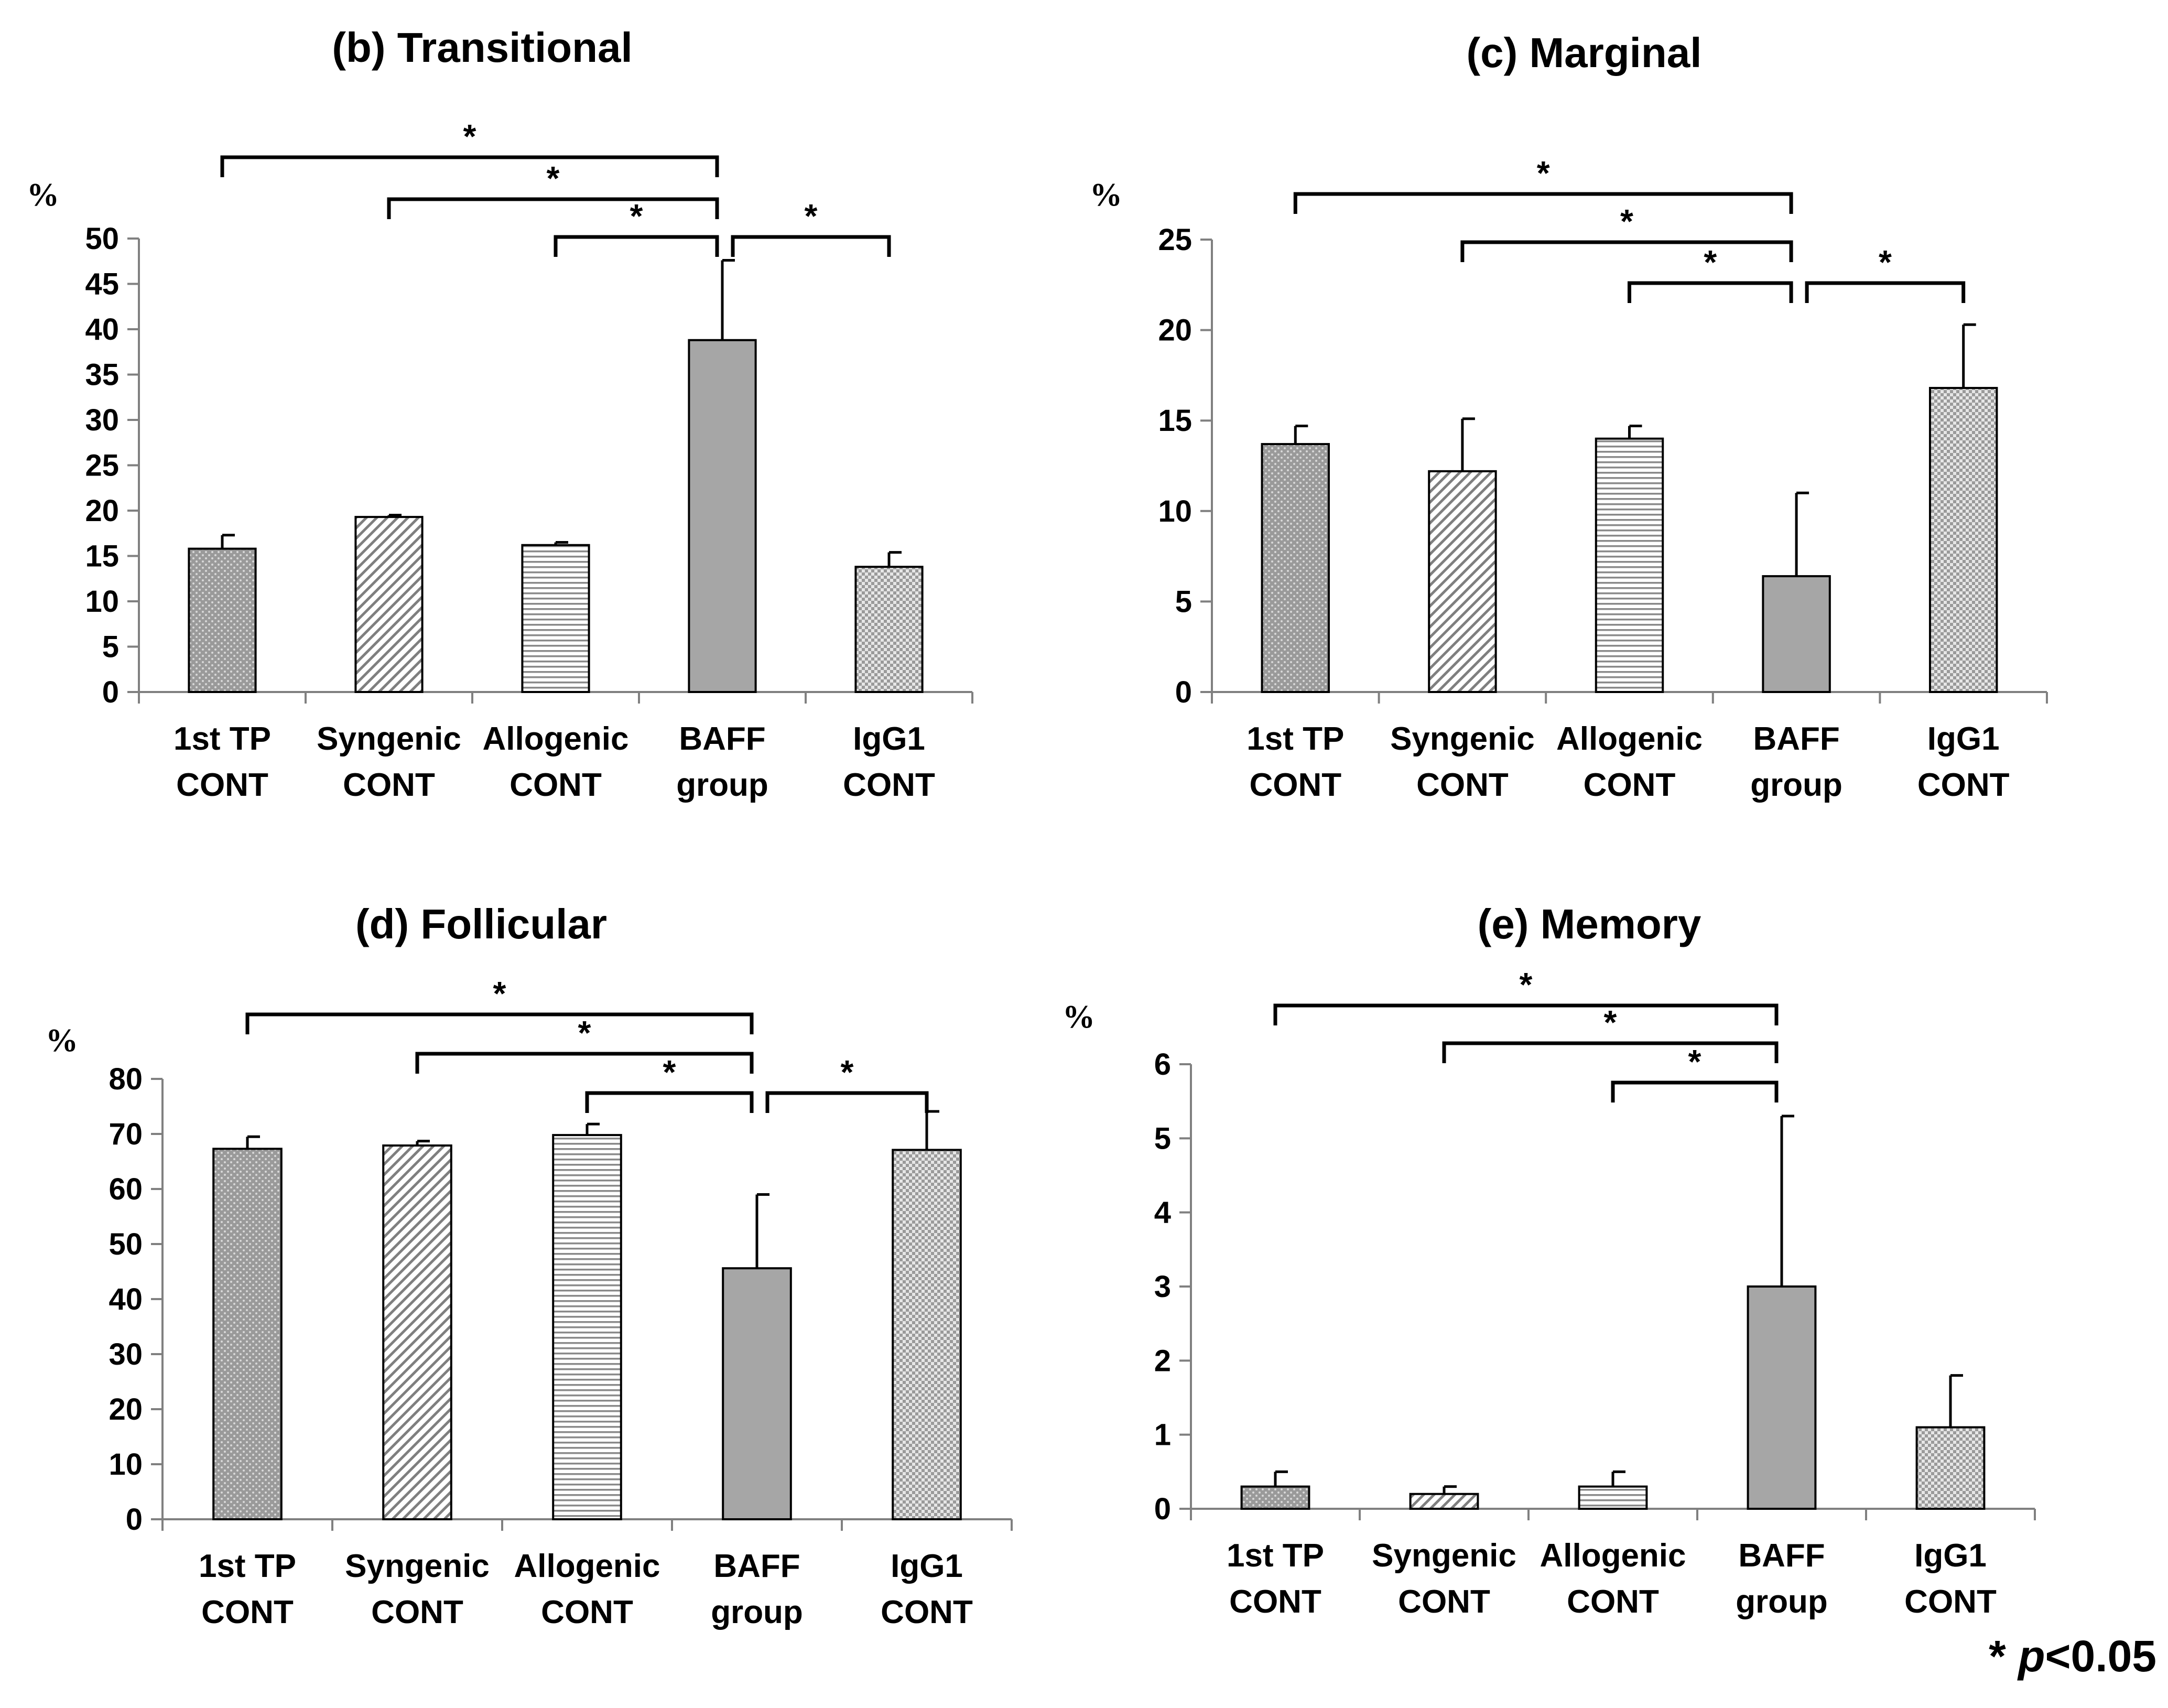  Describe the element at coordinates (482, 47) in the screenshot. I see `panel-b-title: (b) Transitional` at that location.